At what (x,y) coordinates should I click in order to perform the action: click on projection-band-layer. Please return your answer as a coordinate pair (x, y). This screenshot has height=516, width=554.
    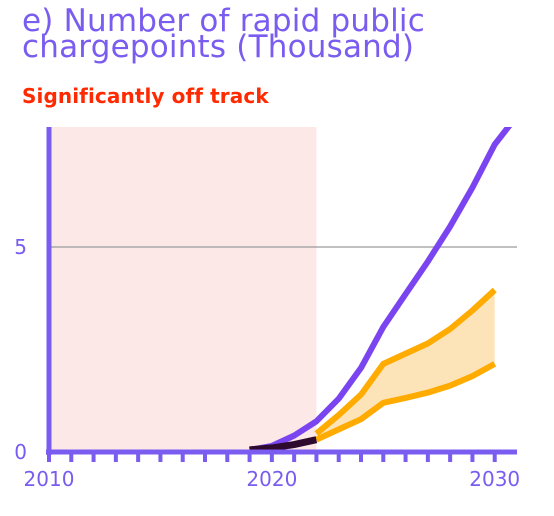
    Looking at the image, I should click on (405, 365).